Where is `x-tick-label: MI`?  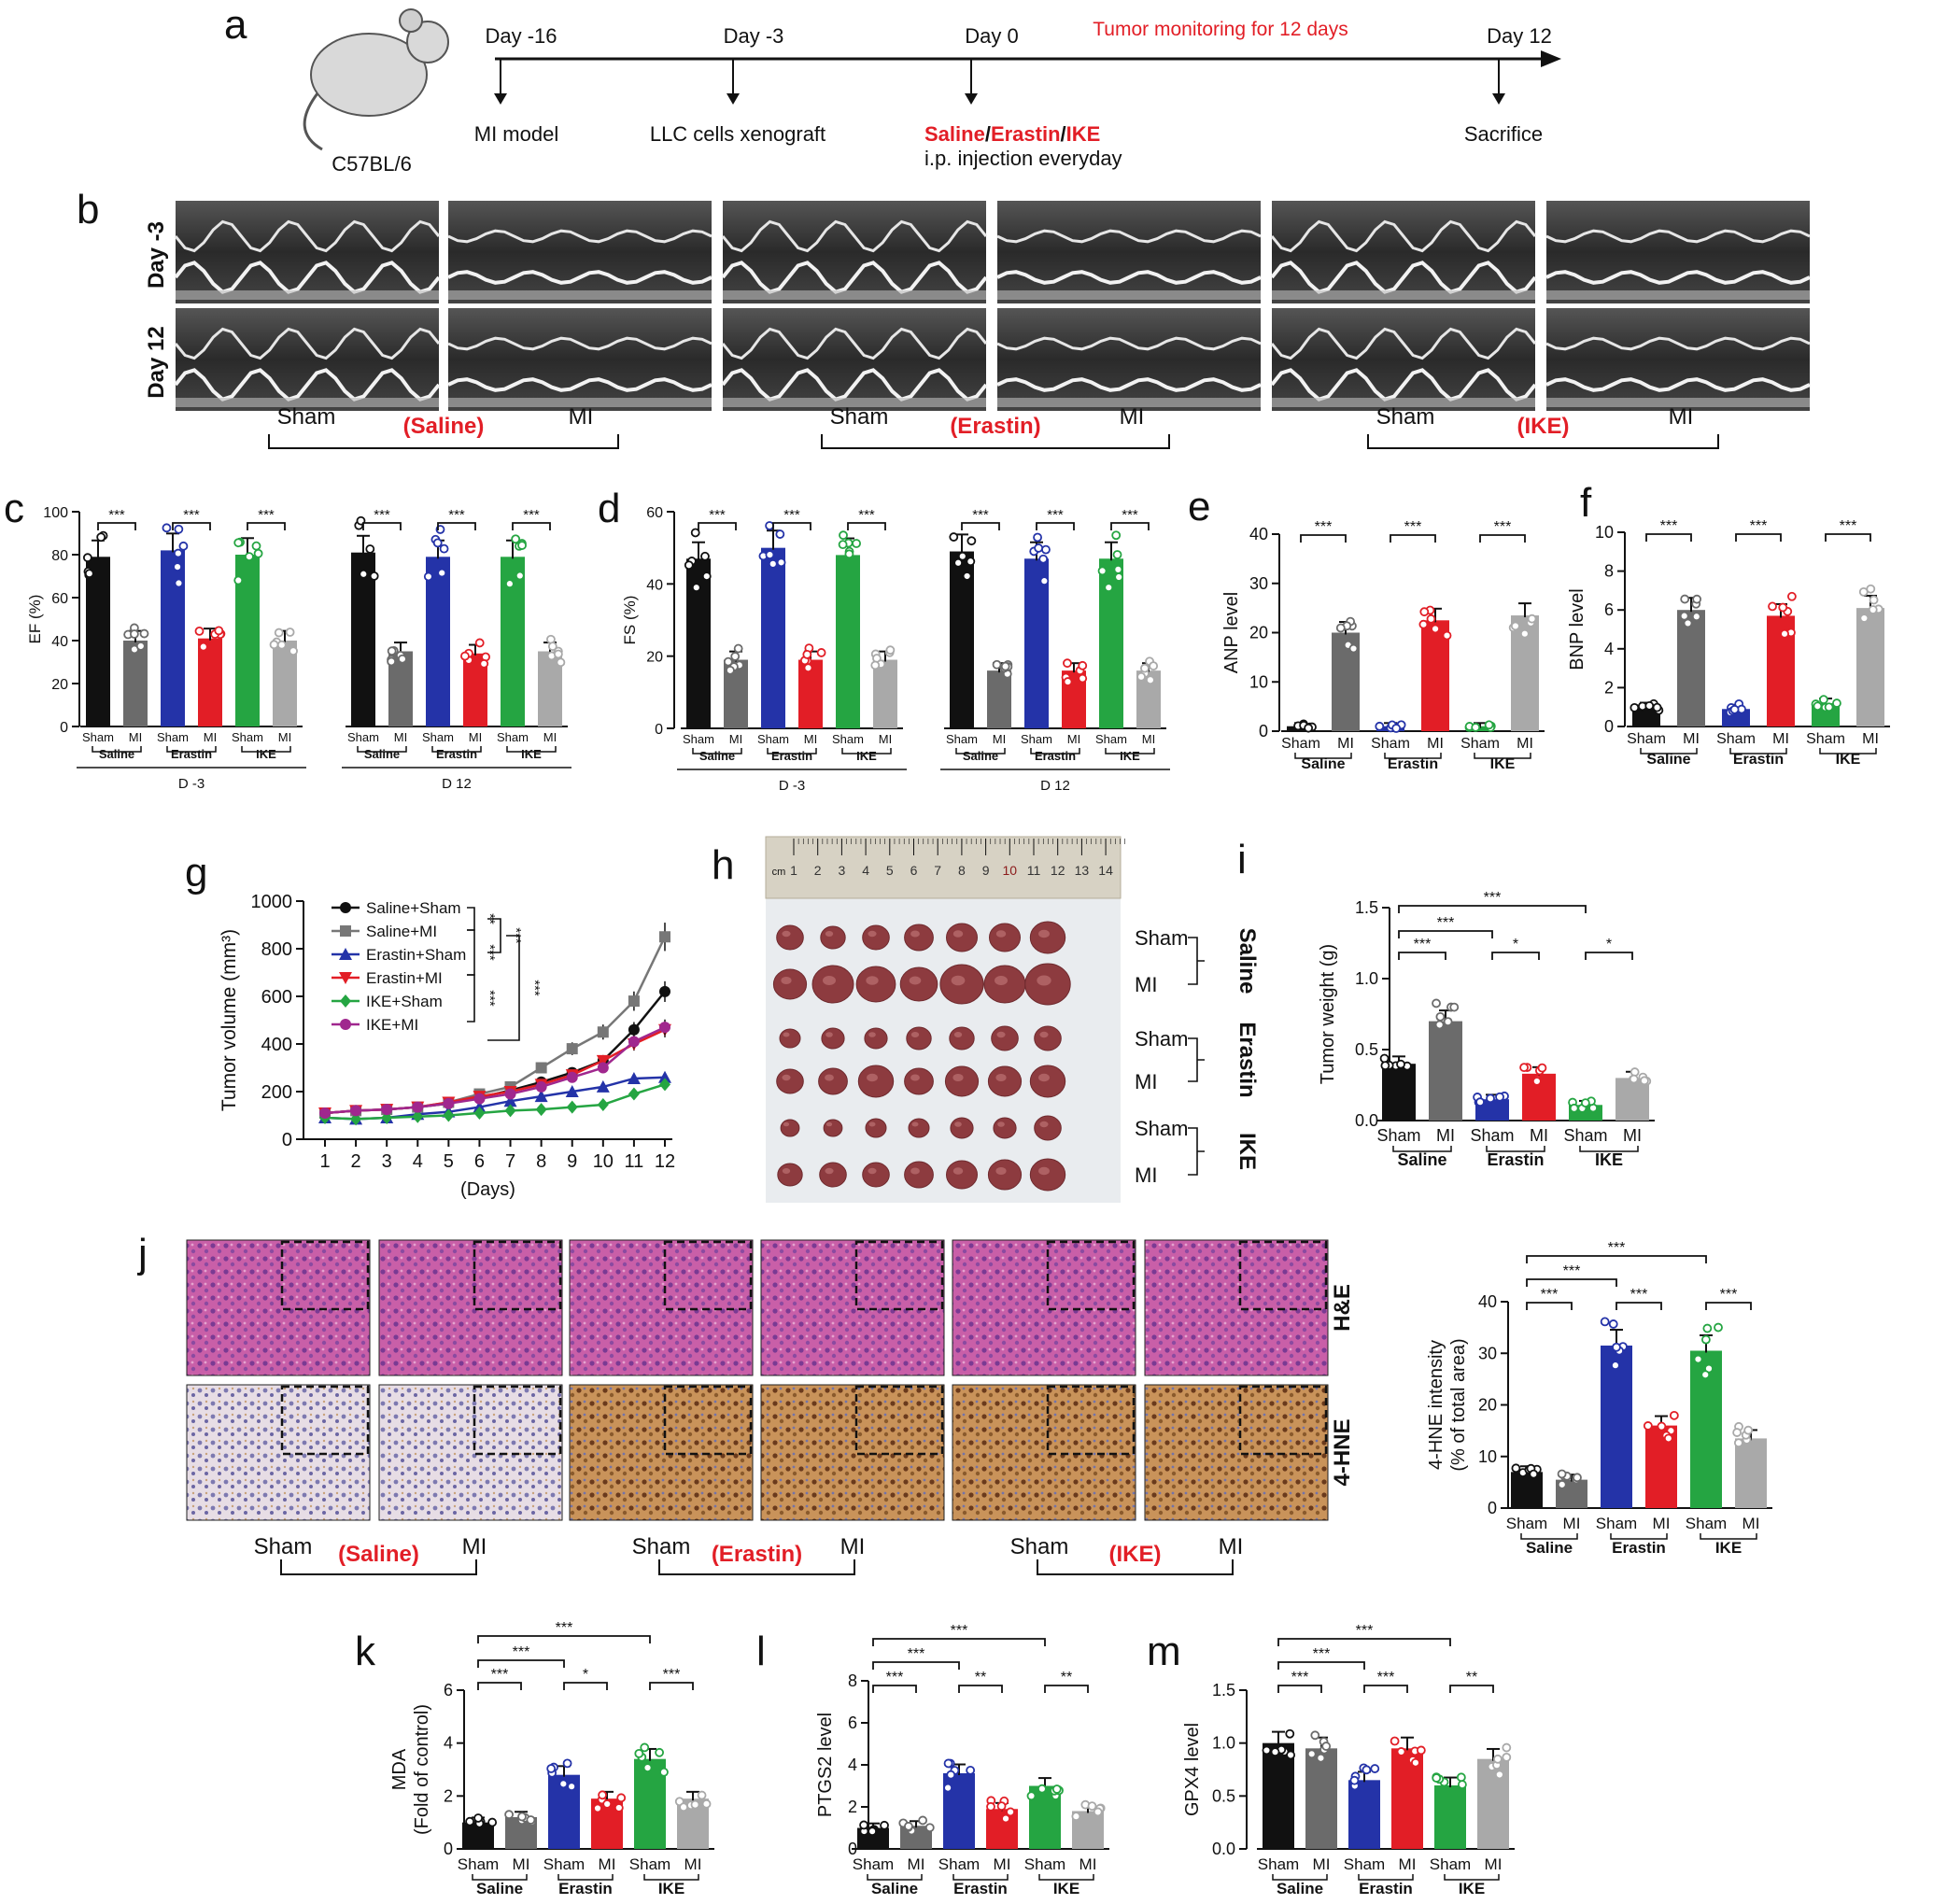 x-tick-label: MI is located at coordinates (1148, 739).